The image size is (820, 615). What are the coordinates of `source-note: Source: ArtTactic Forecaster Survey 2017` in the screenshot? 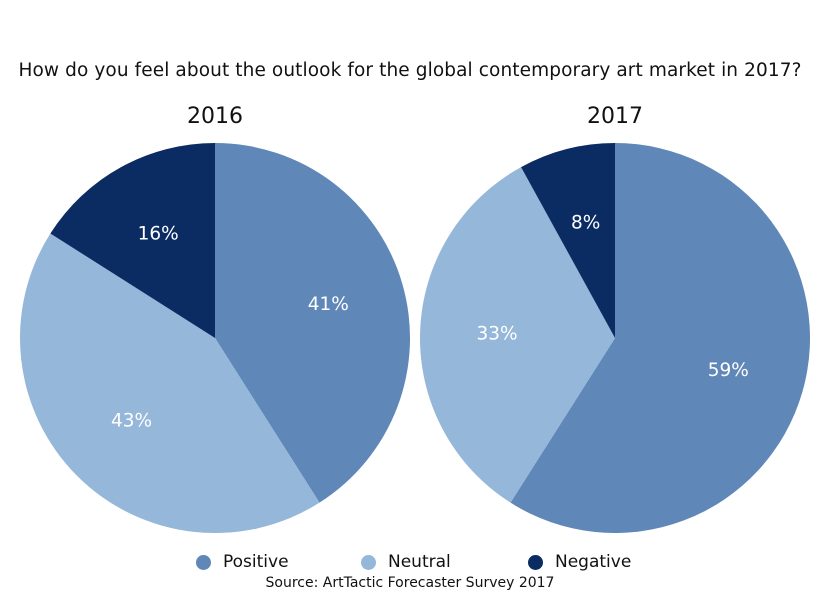 It's located at (410, 583).